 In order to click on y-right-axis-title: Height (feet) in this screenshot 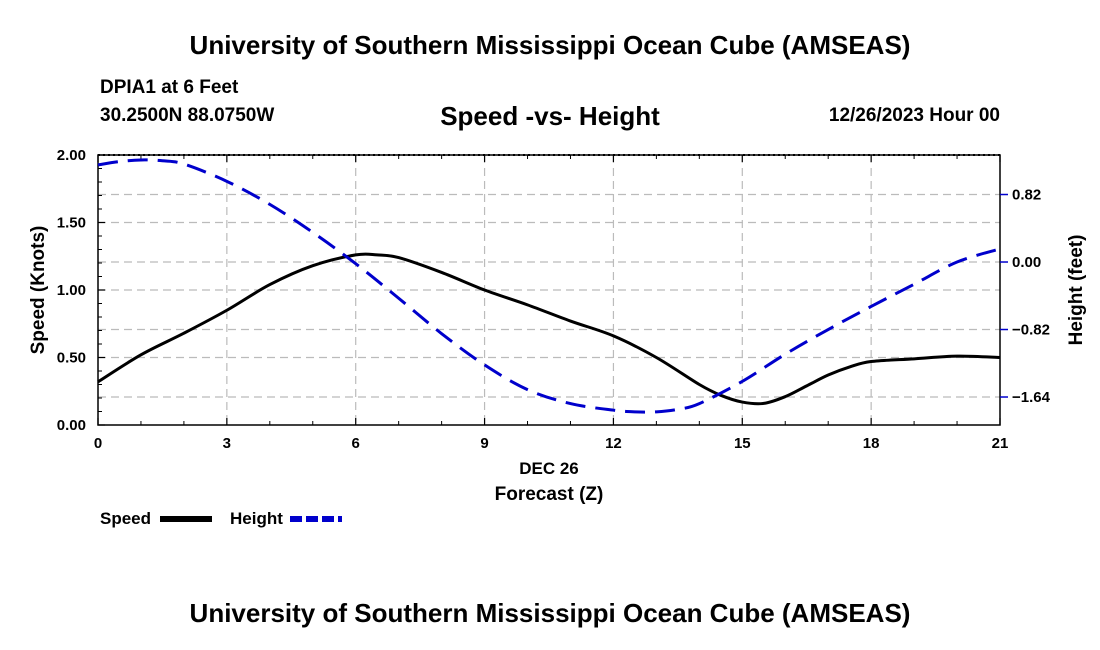, I will do `click(1076, 290)`.